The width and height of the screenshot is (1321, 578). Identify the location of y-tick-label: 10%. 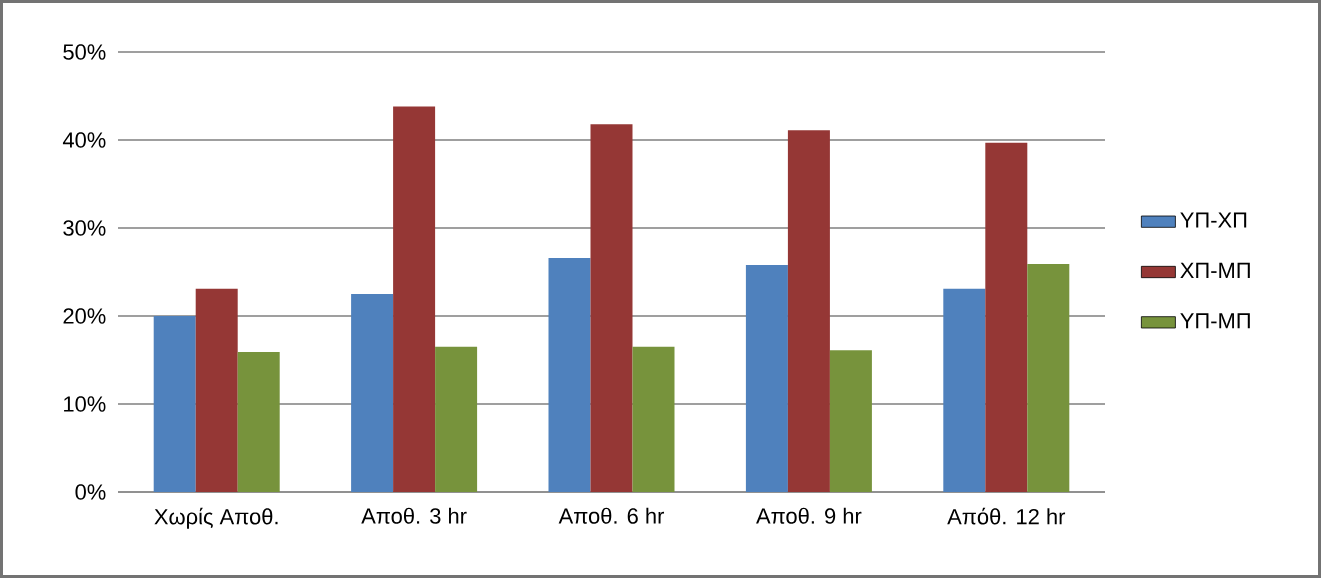
(85, 404).